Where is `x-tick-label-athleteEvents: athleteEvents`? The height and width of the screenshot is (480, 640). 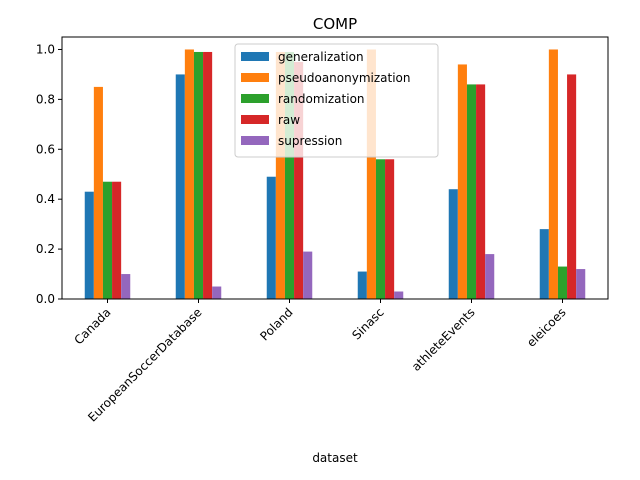 x-tick-label-athleteEvents: athleteEvents is located at coordinates (443, 339).